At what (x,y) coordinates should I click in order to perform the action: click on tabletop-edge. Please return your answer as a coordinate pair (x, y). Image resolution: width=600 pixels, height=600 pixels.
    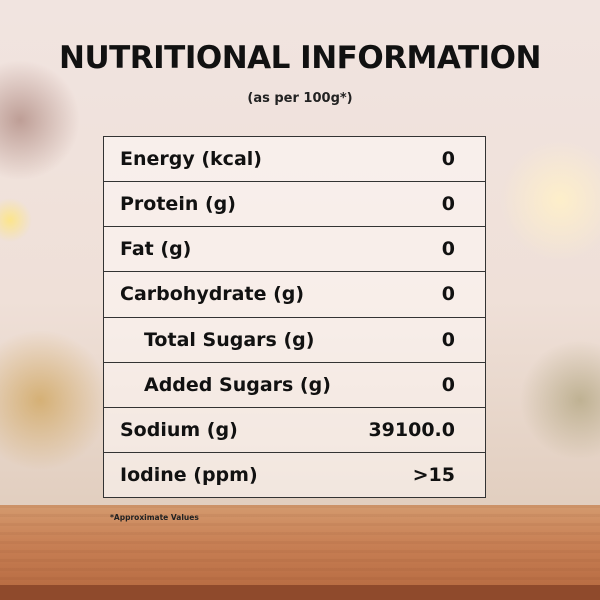
    Looking at the image, I should click on (300, 592).